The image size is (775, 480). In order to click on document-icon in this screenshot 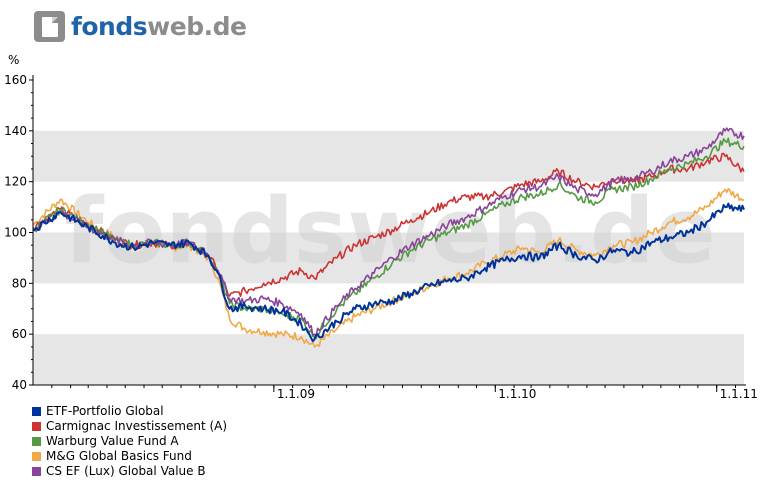, I will do `click(49, 26)`.